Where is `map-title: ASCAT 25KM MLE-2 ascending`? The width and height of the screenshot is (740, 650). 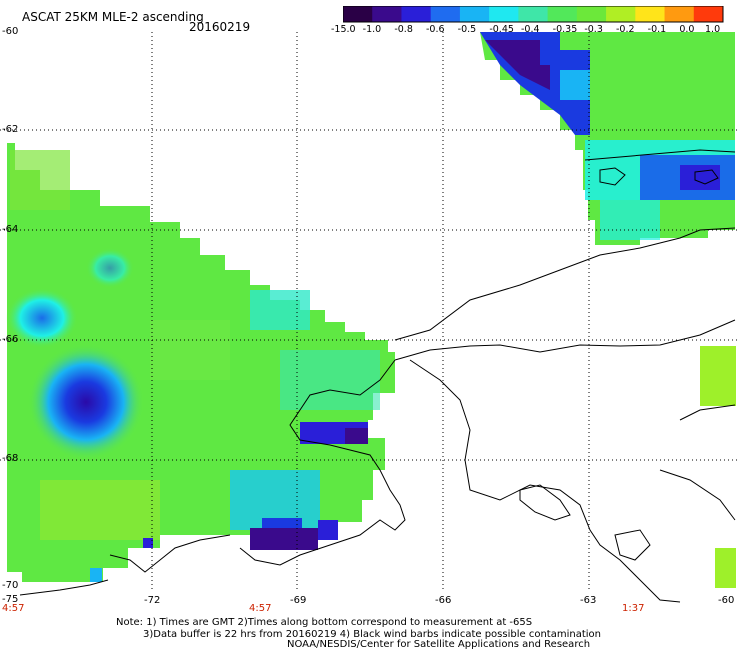 map-title: ASCAT 25KM MLE-2 ascending is located at coordinates (113, 17).